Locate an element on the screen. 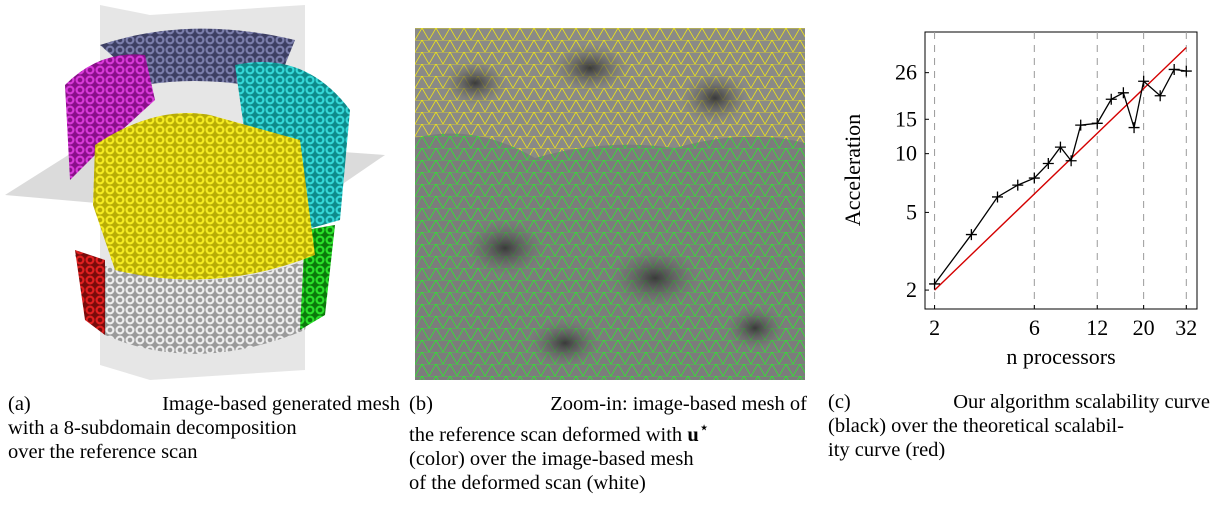 The height and width of the screenshot is (519, 1215). gridlines is located at coordinates (1060, 170).